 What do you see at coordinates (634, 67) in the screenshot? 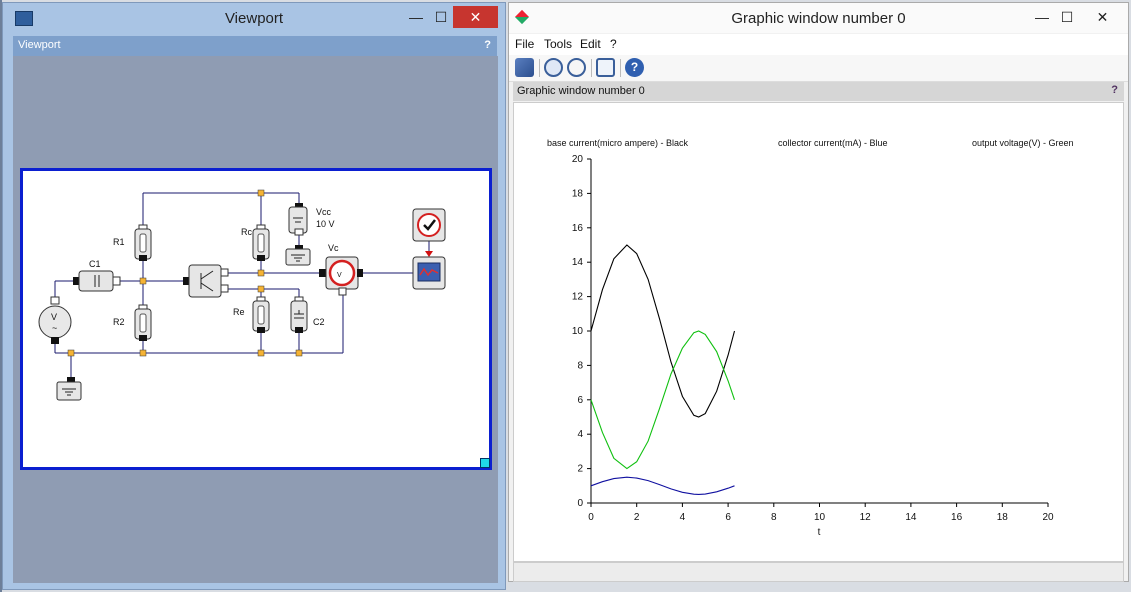
I see `help-icon: ?` at bounding box center [634, 67].